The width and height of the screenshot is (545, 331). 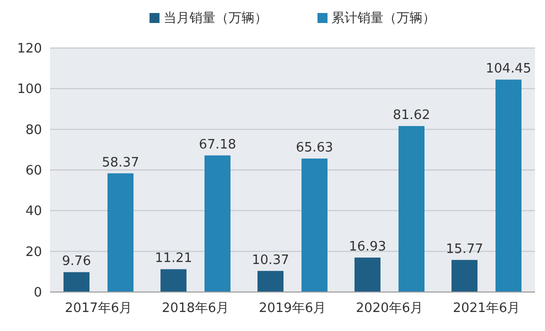 What do you see at coordinates (315, 148) in the screenshot?
I see `data-label: 65.63` at bounding box center [315, 148].